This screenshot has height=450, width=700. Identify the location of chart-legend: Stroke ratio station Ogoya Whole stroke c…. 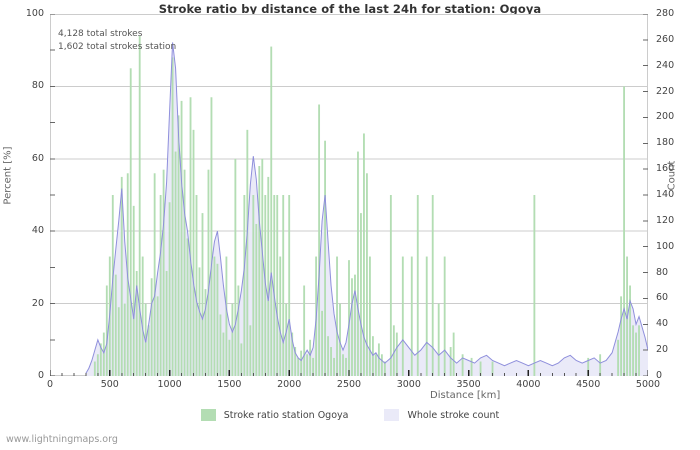
(350, 415).